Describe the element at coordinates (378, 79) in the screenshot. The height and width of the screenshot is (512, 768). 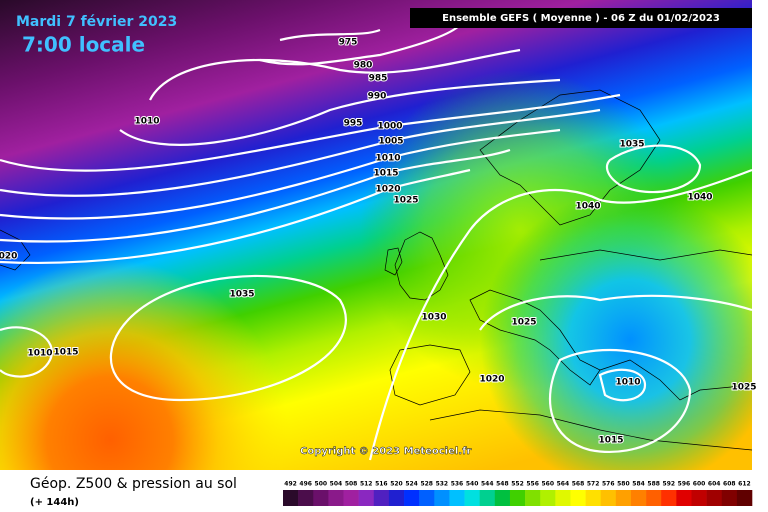
I see `isobar-label: 985` at that location.